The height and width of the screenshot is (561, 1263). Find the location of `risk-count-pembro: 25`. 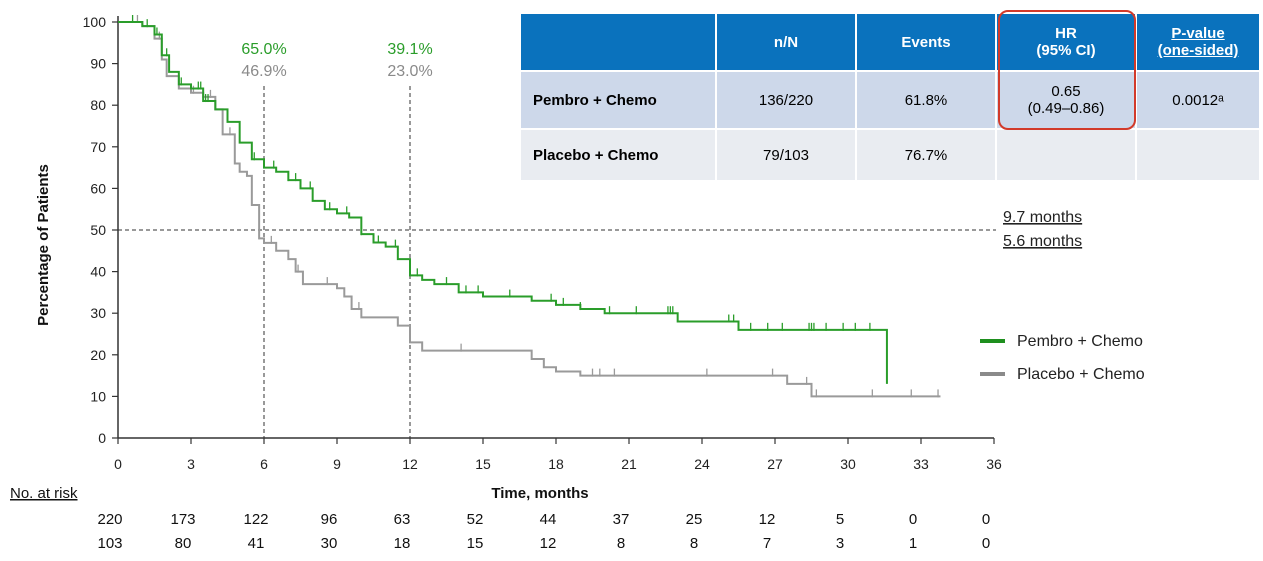

risk-count-pembro: 25 is located at coordinates (694, 519).